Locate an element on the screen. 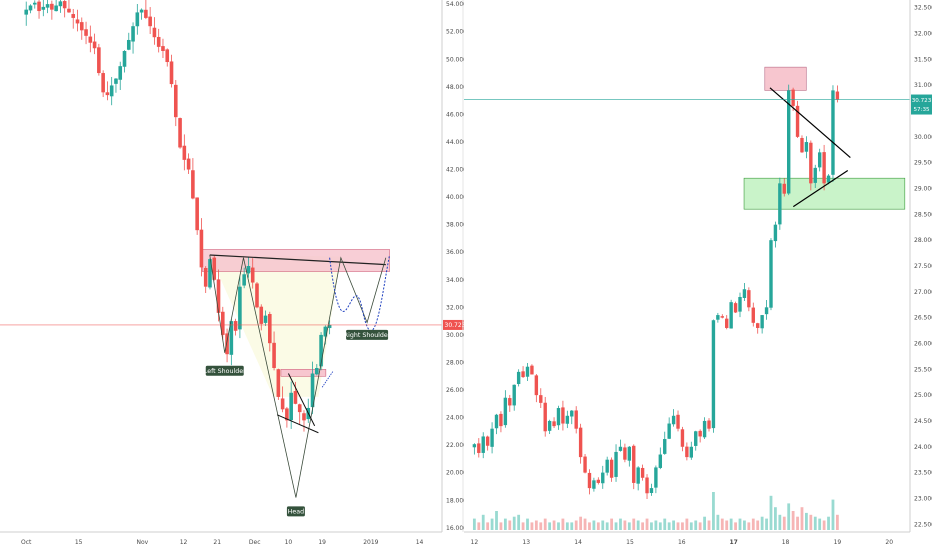 This screenshot has width=932, height=550. right-last-price-text: 30.723 is located at coordinates (922, 101).